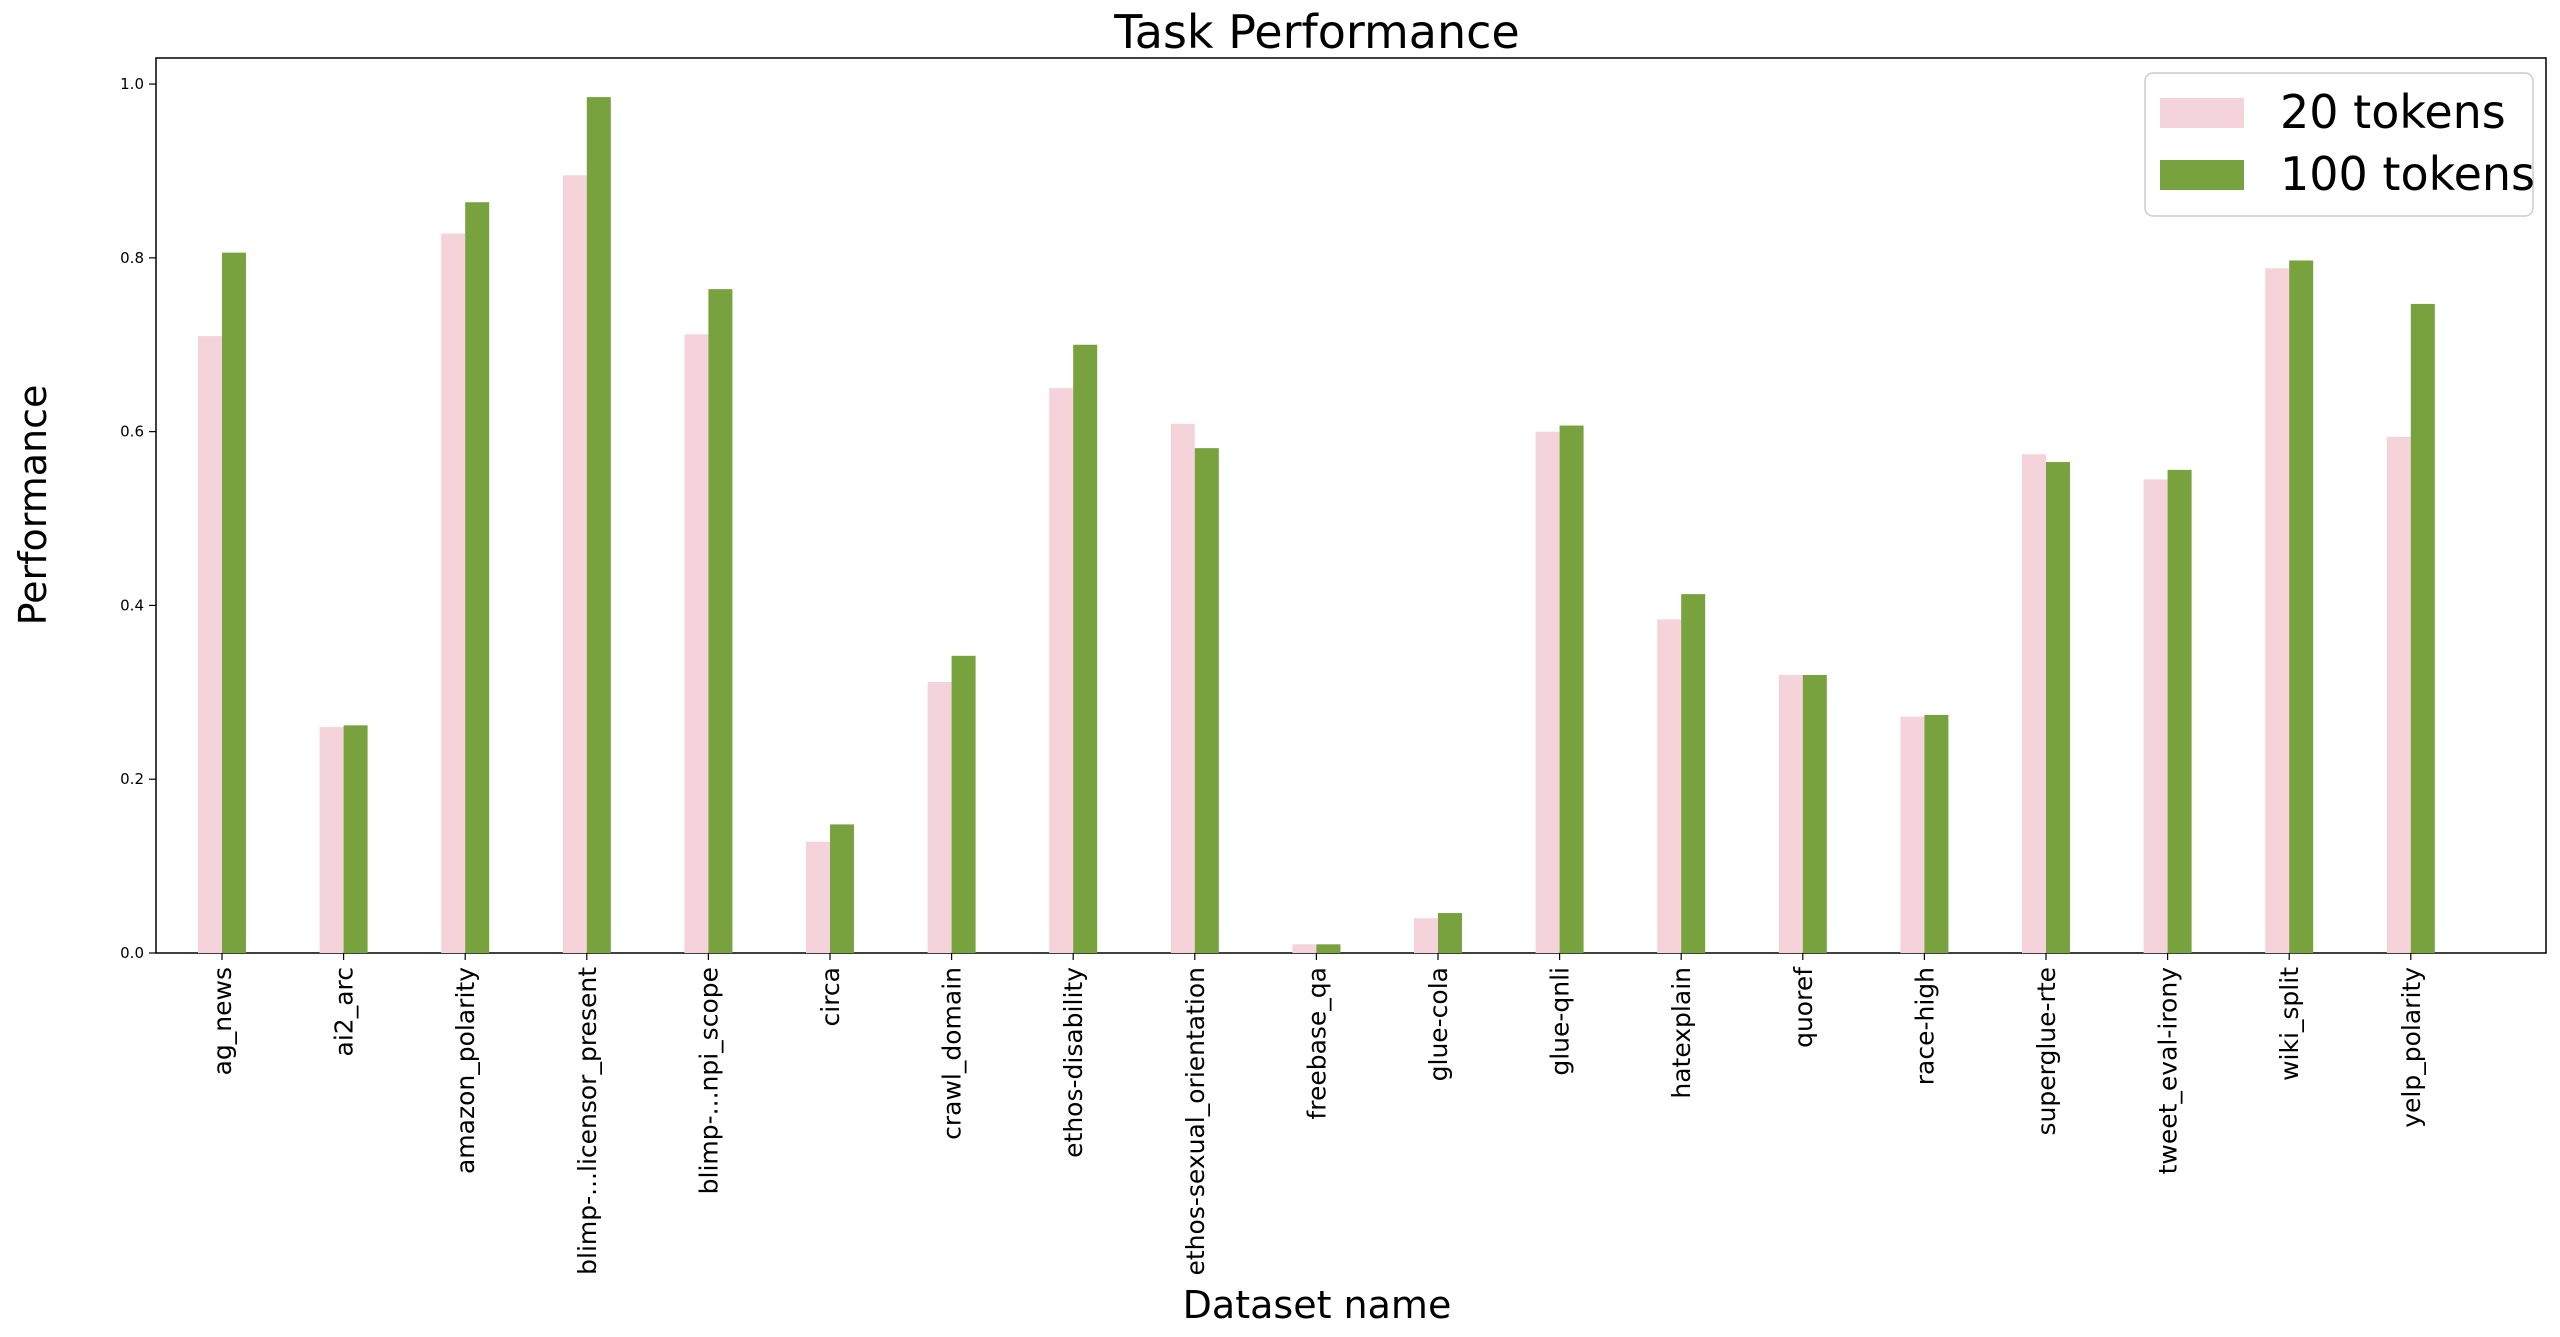 This screenshot has width=2560, height=1337. I want to click on y-tick-label: 0.4, so click(132, 605).